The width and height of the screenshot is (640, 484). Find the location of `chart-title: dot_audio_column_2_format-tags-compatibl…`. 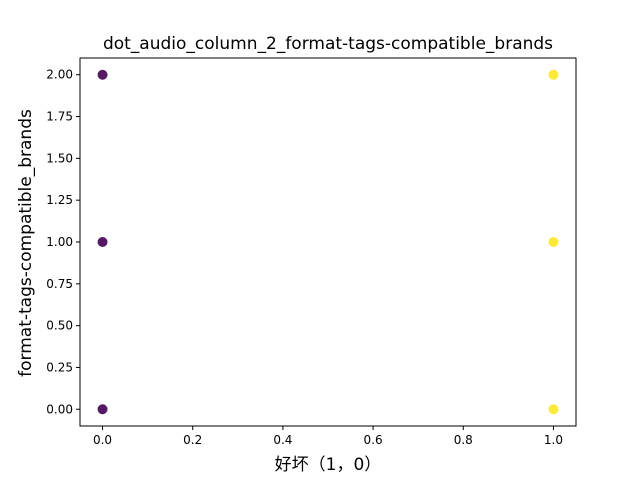

chart-title: dot_audio_column_2_format-tags-compatibl… is located at coordinates (328, 44).